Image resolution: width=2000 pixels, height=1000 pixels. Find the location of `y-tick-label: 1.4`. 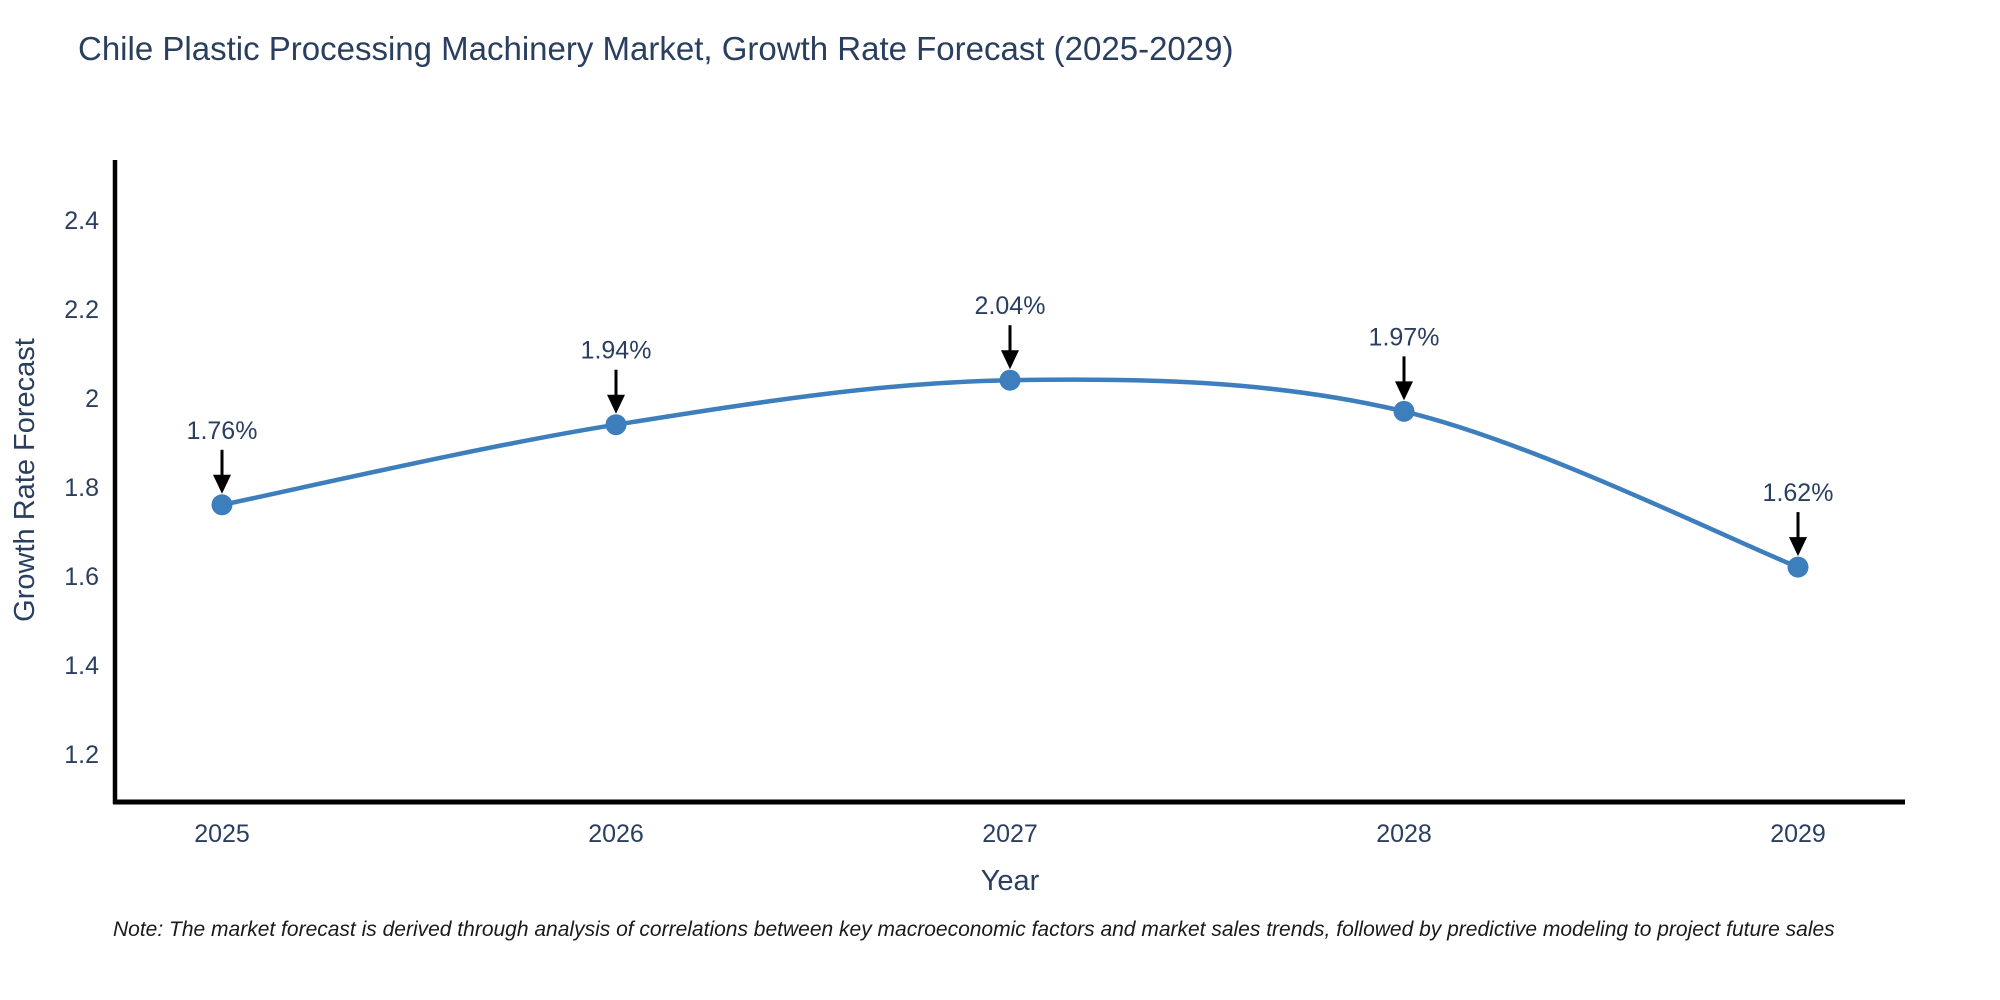

y-tick-label: 1.4 is located at coordinates (81, 666).